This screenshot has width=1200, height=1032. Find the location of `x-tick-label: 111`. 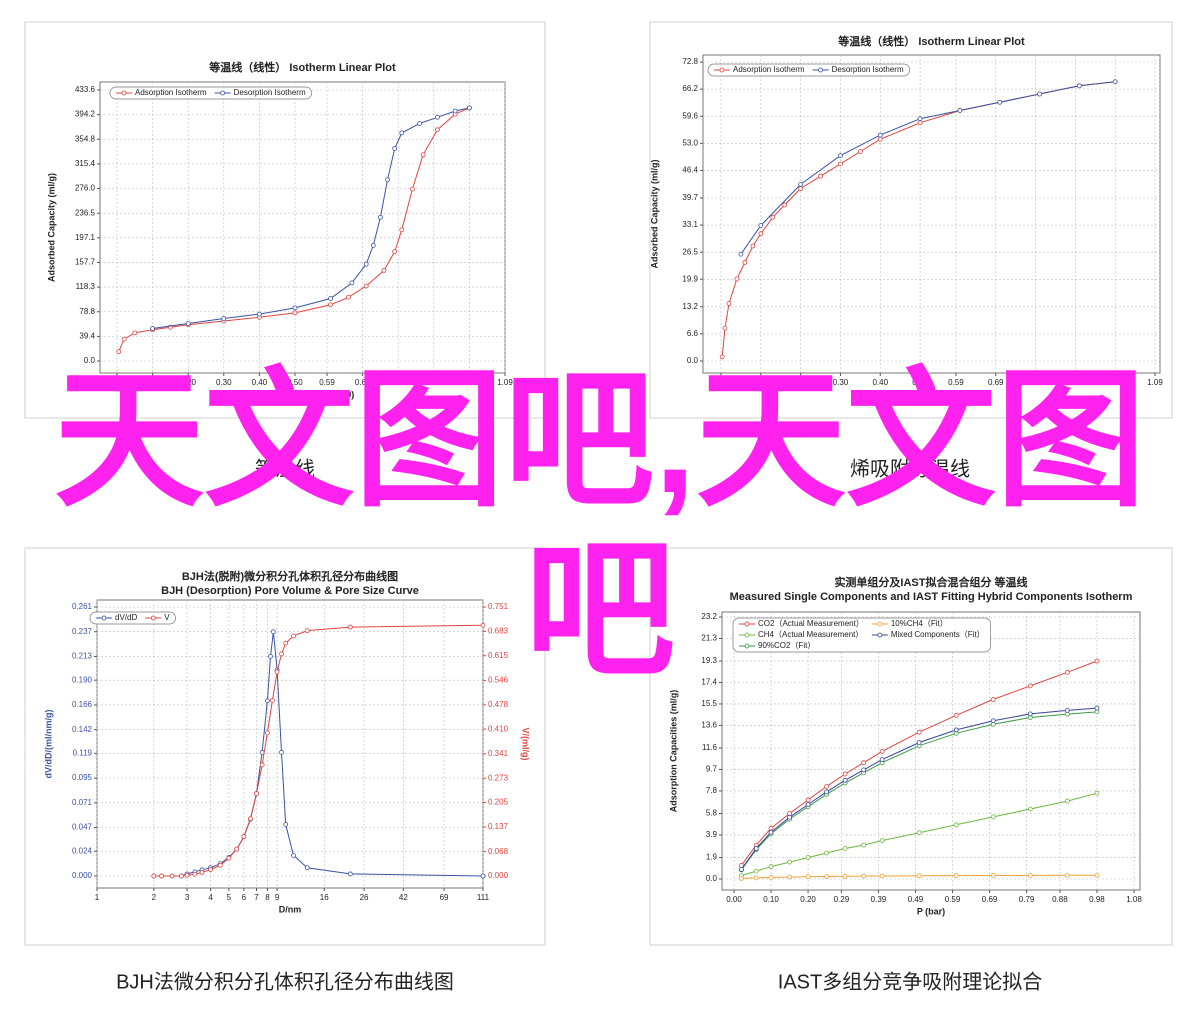

x-tick-label: 111 is located at coordinates (483, 897).